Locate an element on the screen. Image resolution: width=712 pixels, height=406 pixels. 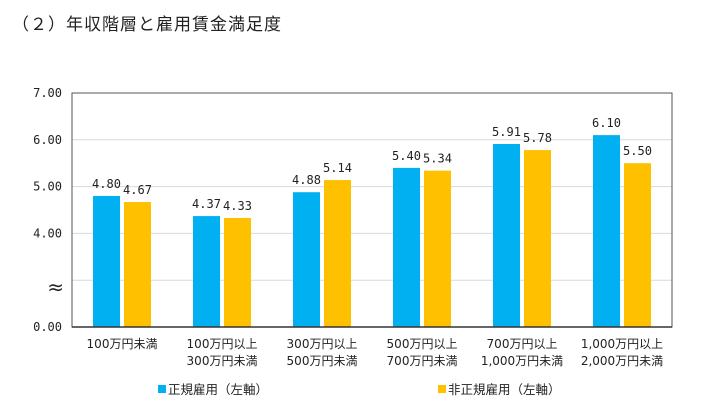
x-category-label: 500万円未満 is located at coordinates (322, 361).